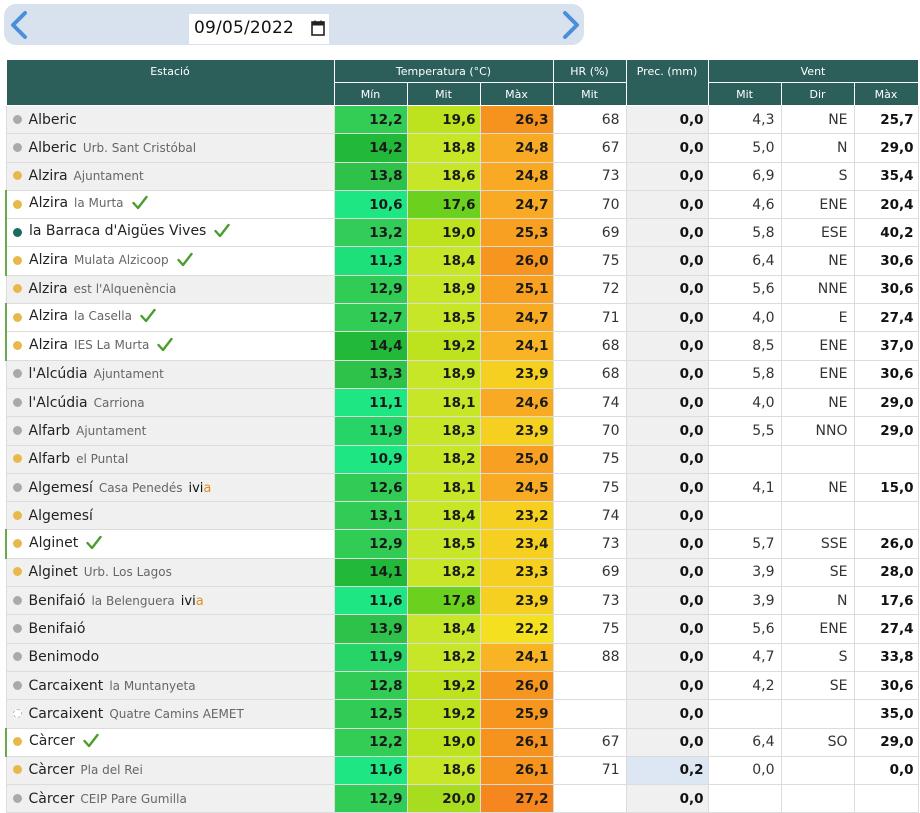  I want to click on temp-min-cell: 11,1, so click(370, 402).